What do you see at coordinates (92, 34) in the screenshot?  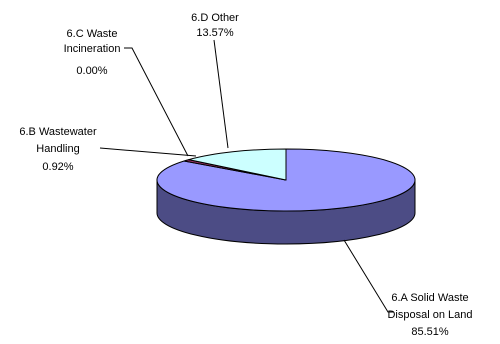 I see `slice-label-c-name1: 6.C Waste` at bounding box center [92, 34].